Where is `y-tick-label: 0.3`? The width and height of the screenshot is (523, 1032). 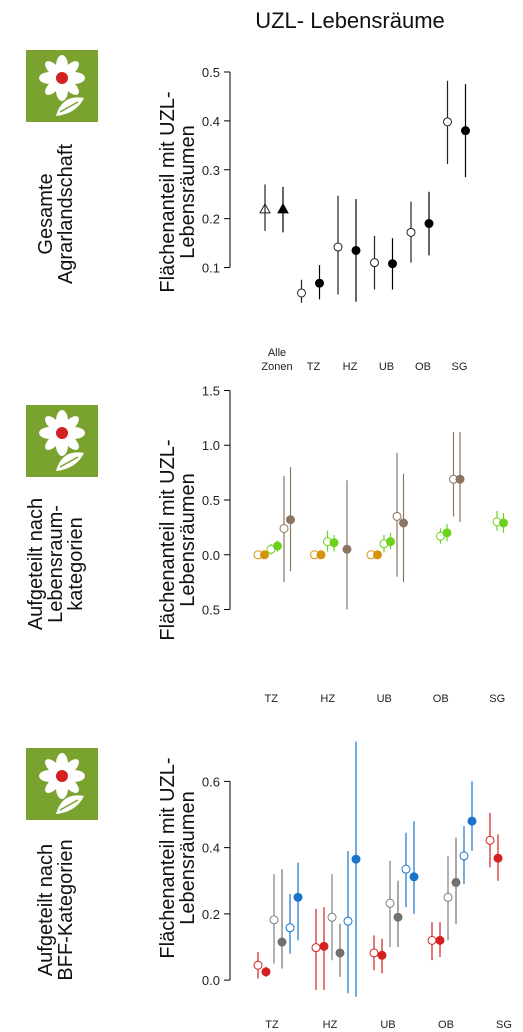 y-tick-label: 0.3 is located at coordinates (211, 170).